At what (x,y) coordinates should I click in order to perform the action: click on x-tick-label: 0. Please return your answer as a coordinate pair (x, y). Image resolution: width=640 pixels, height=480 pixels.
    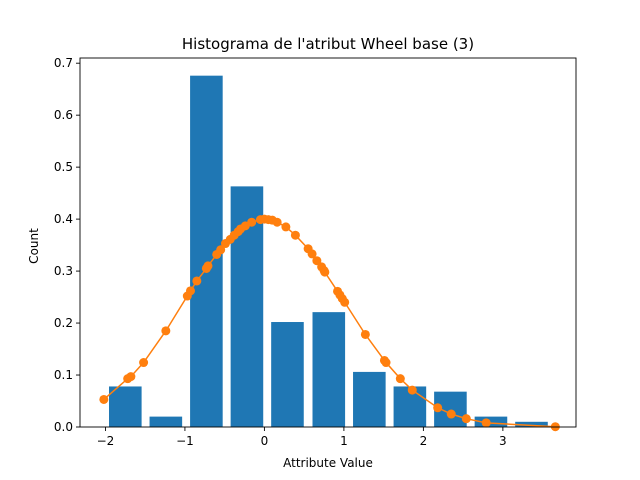
    Looking at the image, I should click on (265, 441).